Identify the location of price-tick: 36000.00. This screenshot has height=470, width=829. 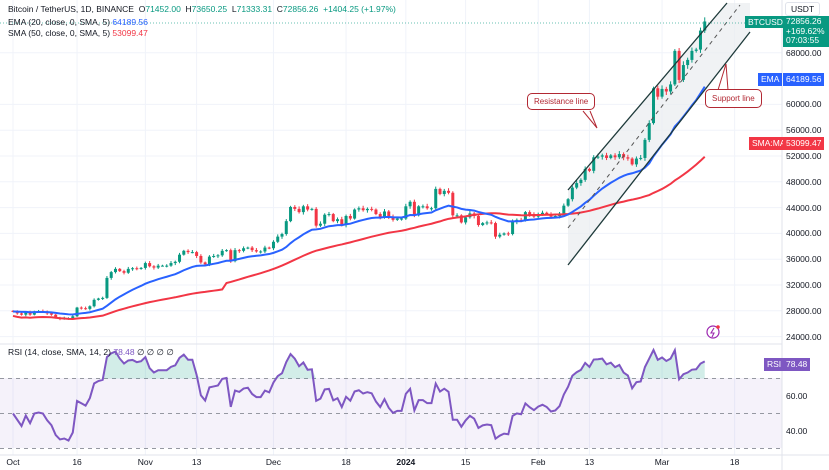
(804, 259).